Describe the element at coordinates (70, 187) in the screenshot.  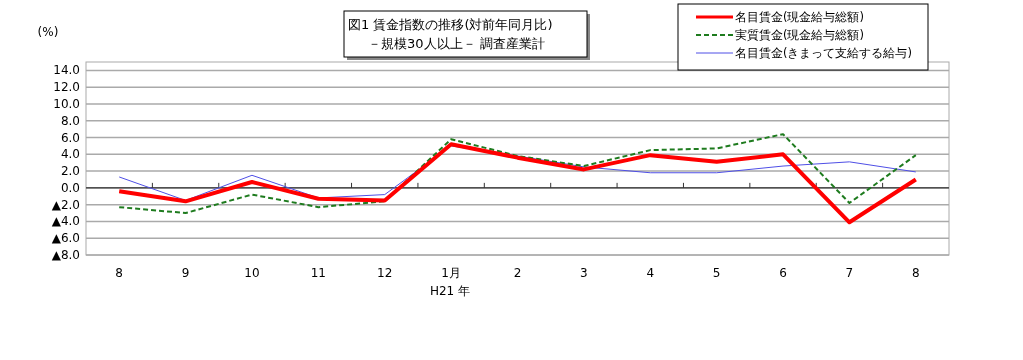
I see `y-tick-label: 0.0` at that location.